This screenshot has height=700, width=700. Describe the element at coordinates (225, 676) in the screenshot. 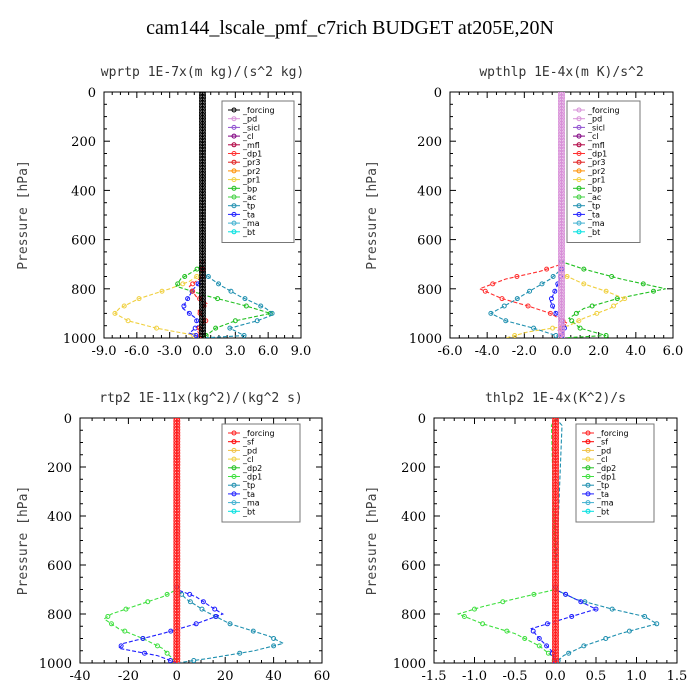

I see `x-tick-label: 20` at that location.